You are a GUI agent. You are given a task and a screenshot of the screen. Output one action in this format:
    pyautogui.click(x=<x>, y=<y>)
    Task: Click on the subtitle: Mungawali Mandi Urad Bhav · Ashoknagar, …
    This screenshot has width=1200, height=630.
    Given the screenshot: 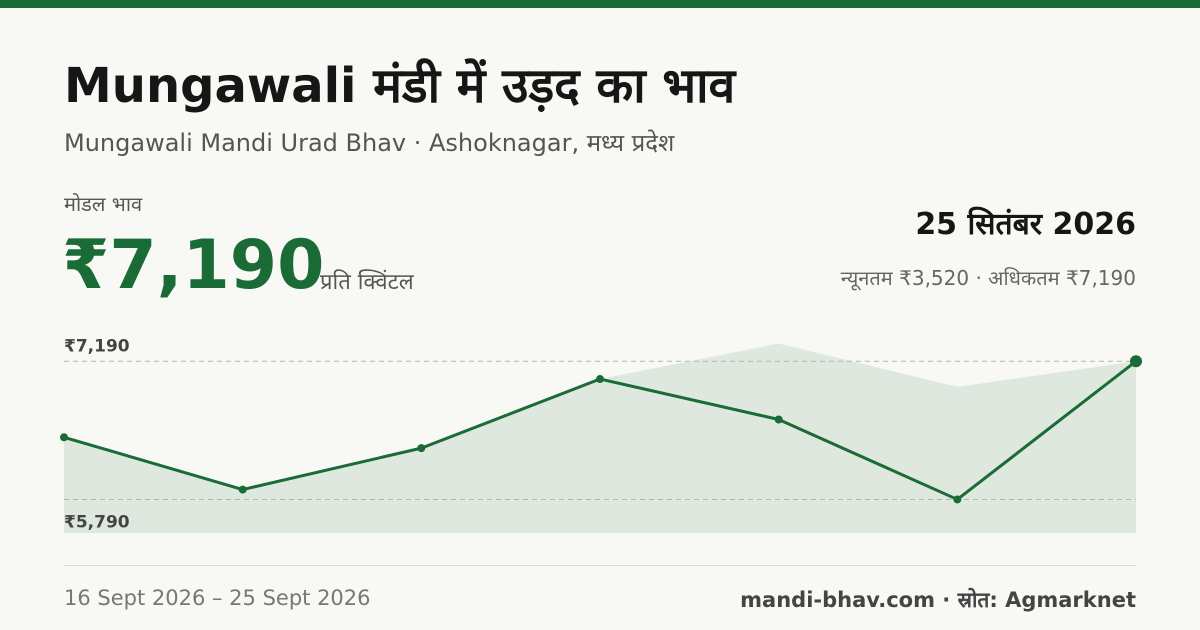 What is the action you would take?
    pyautogui.click(x=369, y=143)
    